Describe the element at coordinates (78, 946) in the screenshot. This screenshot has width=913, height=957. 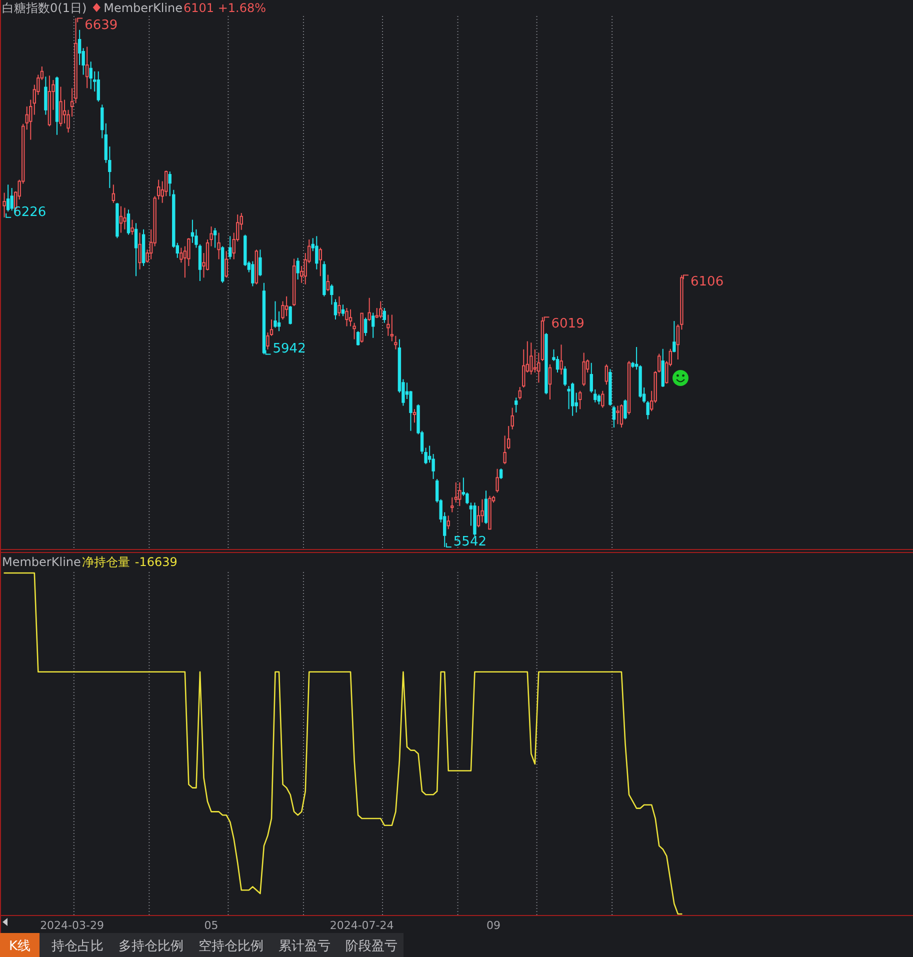
I see `text: 持仓占比` at that location.